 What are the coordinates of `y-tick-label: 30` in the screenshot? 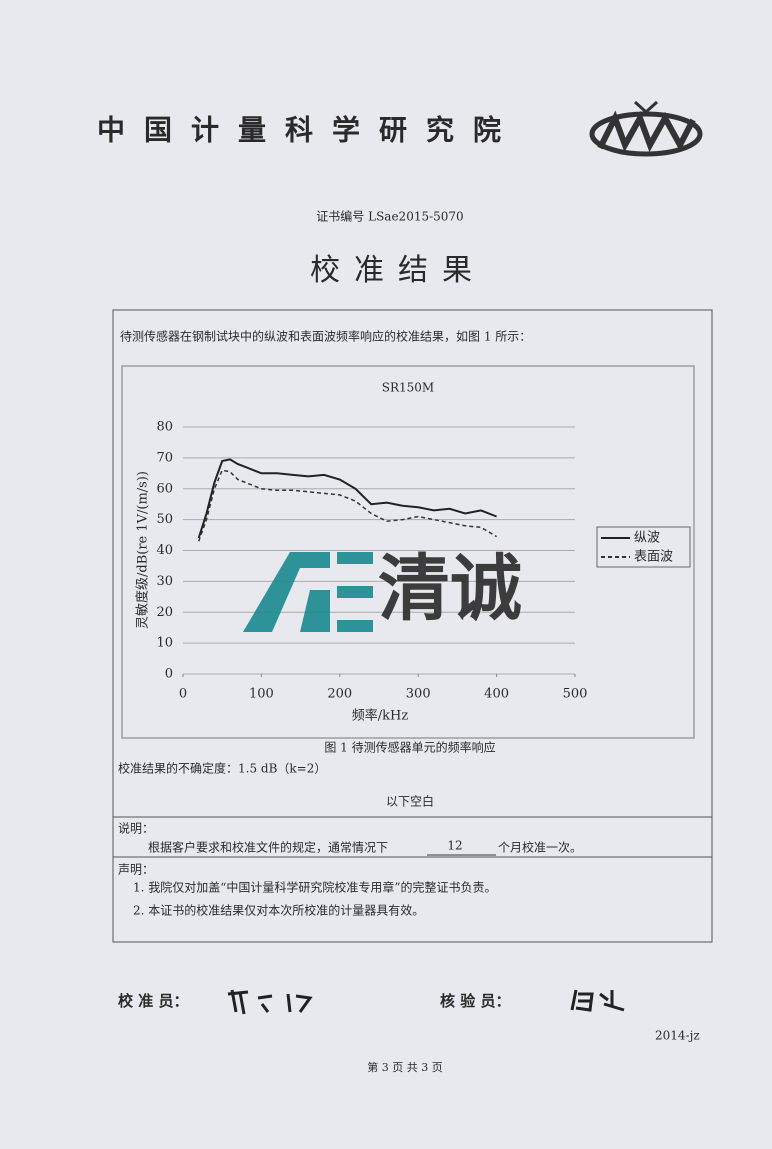 It's located at (164, 581).